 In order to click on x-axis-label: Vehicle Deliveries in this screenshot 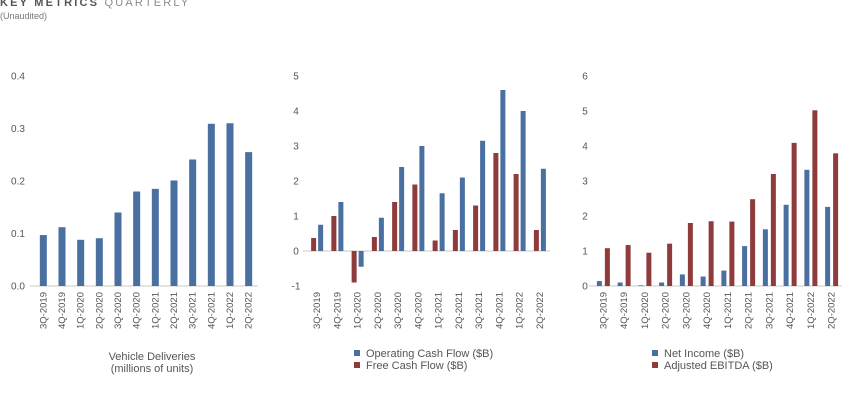, I will do `click(152, 357)`.